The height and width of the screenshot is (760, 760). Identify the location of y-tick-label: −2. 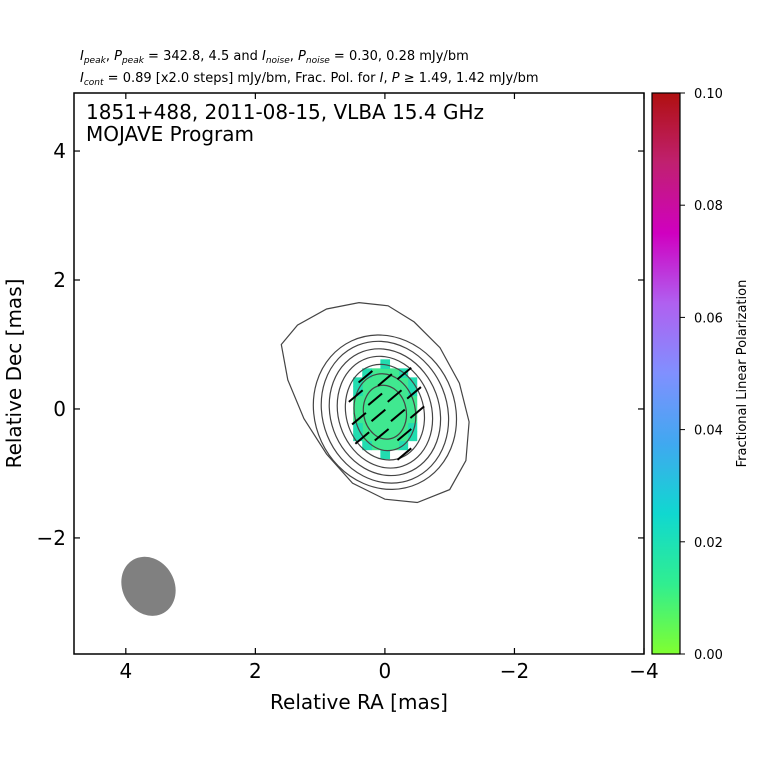
(51, 538).